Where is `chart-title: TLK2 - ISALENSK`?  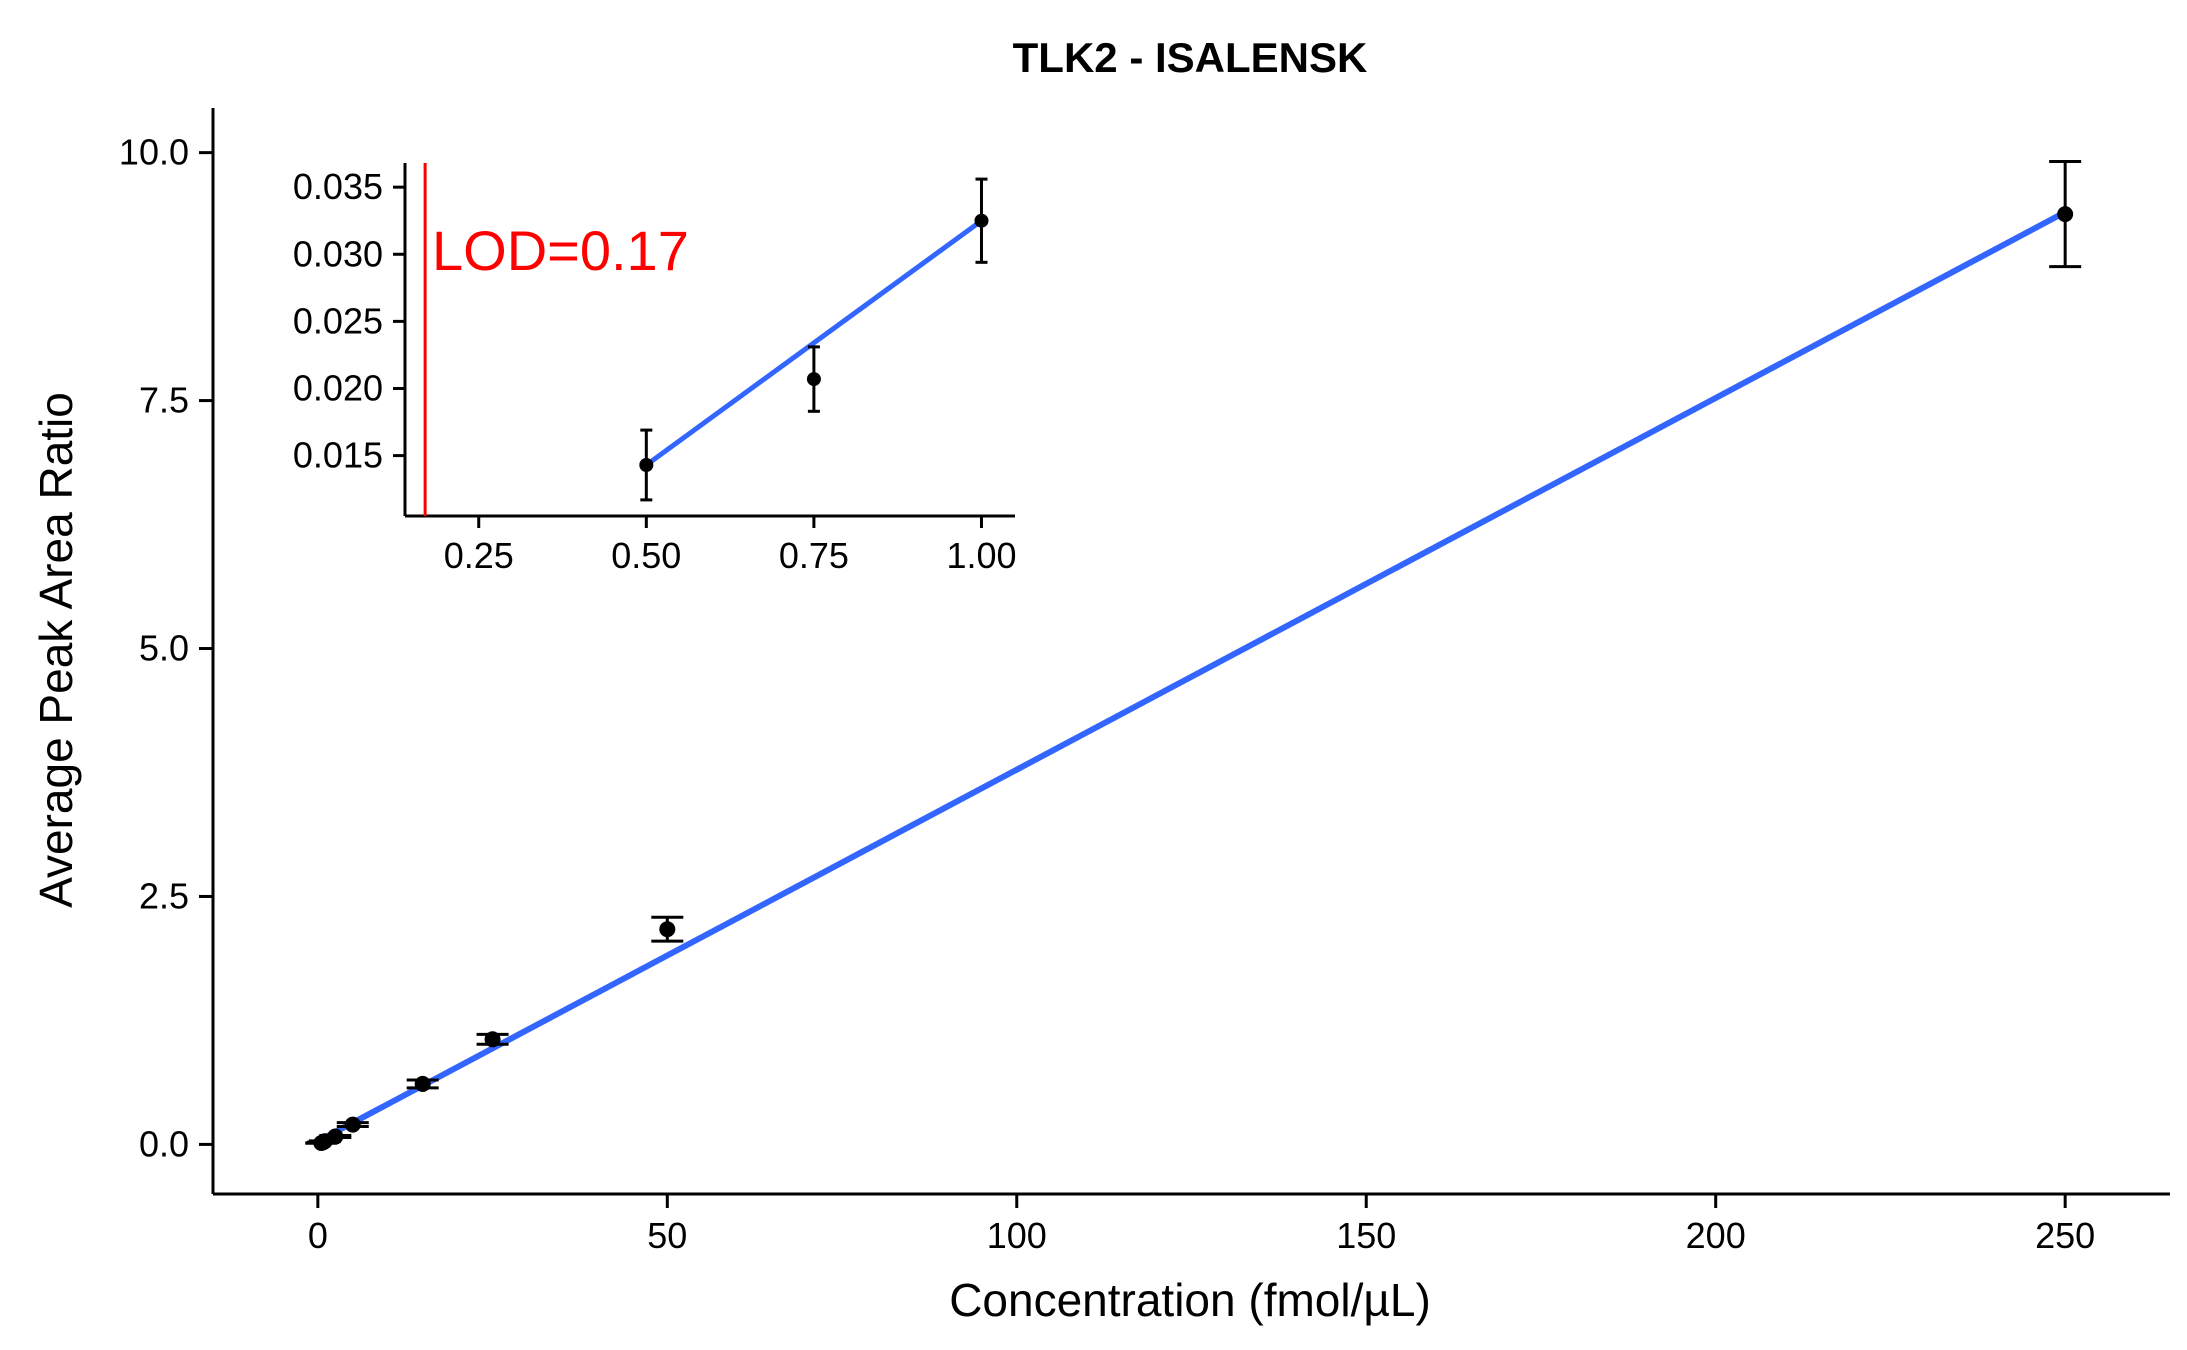 chart-title: TLK2 - ISALENSK is located at coordinates (1190, 57).